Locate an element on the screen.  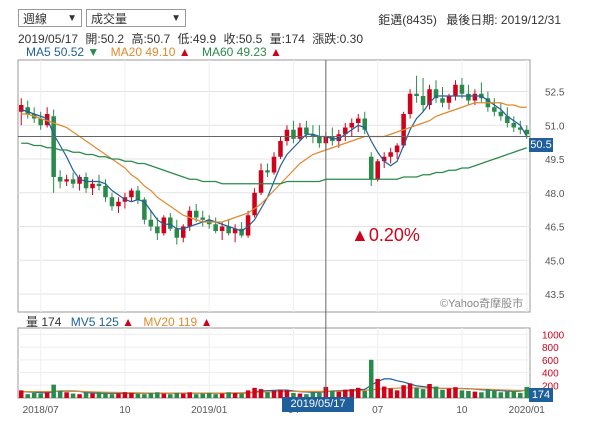
change-percent: ▲0.20% is located at coordinates (385, 235).